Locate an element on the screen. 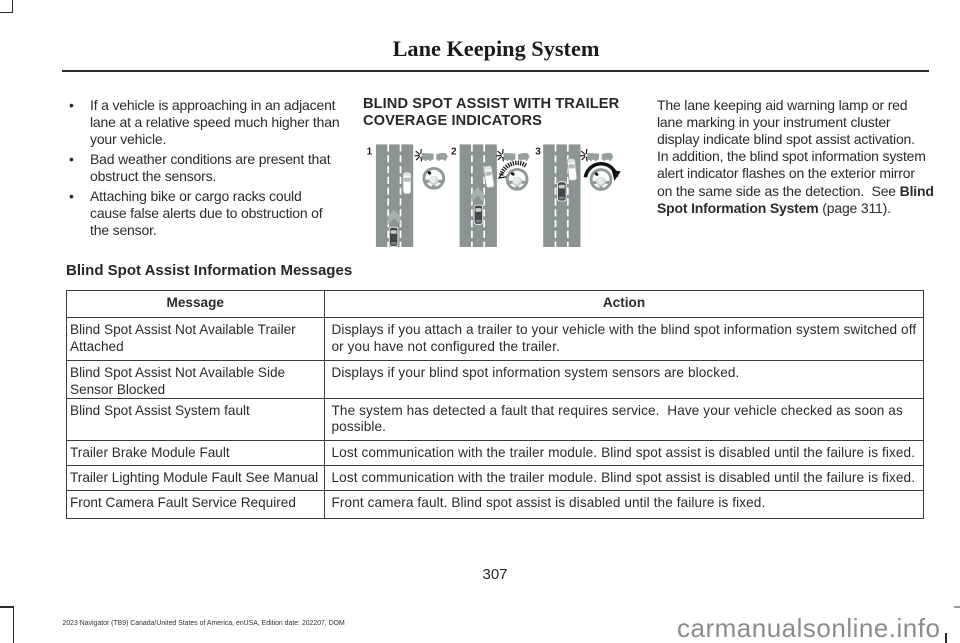  svg-text: 3 is located at coordinates (538, 151).